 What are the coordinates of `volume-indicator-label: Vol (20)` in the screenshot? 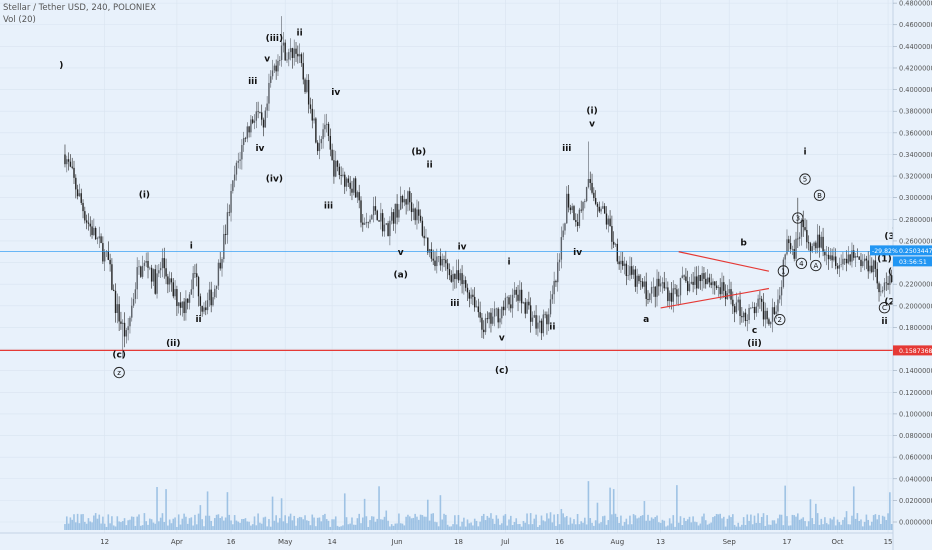 It's located at (19, 20).